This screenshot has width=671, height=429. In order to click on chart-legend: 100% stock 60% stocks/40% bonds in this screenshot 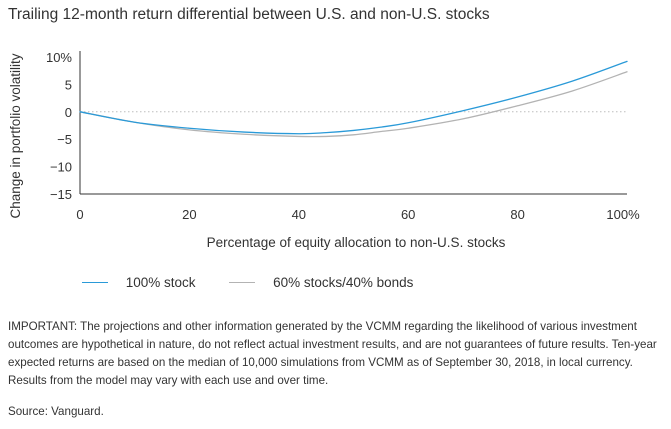, I will do `click(262, 282)`.